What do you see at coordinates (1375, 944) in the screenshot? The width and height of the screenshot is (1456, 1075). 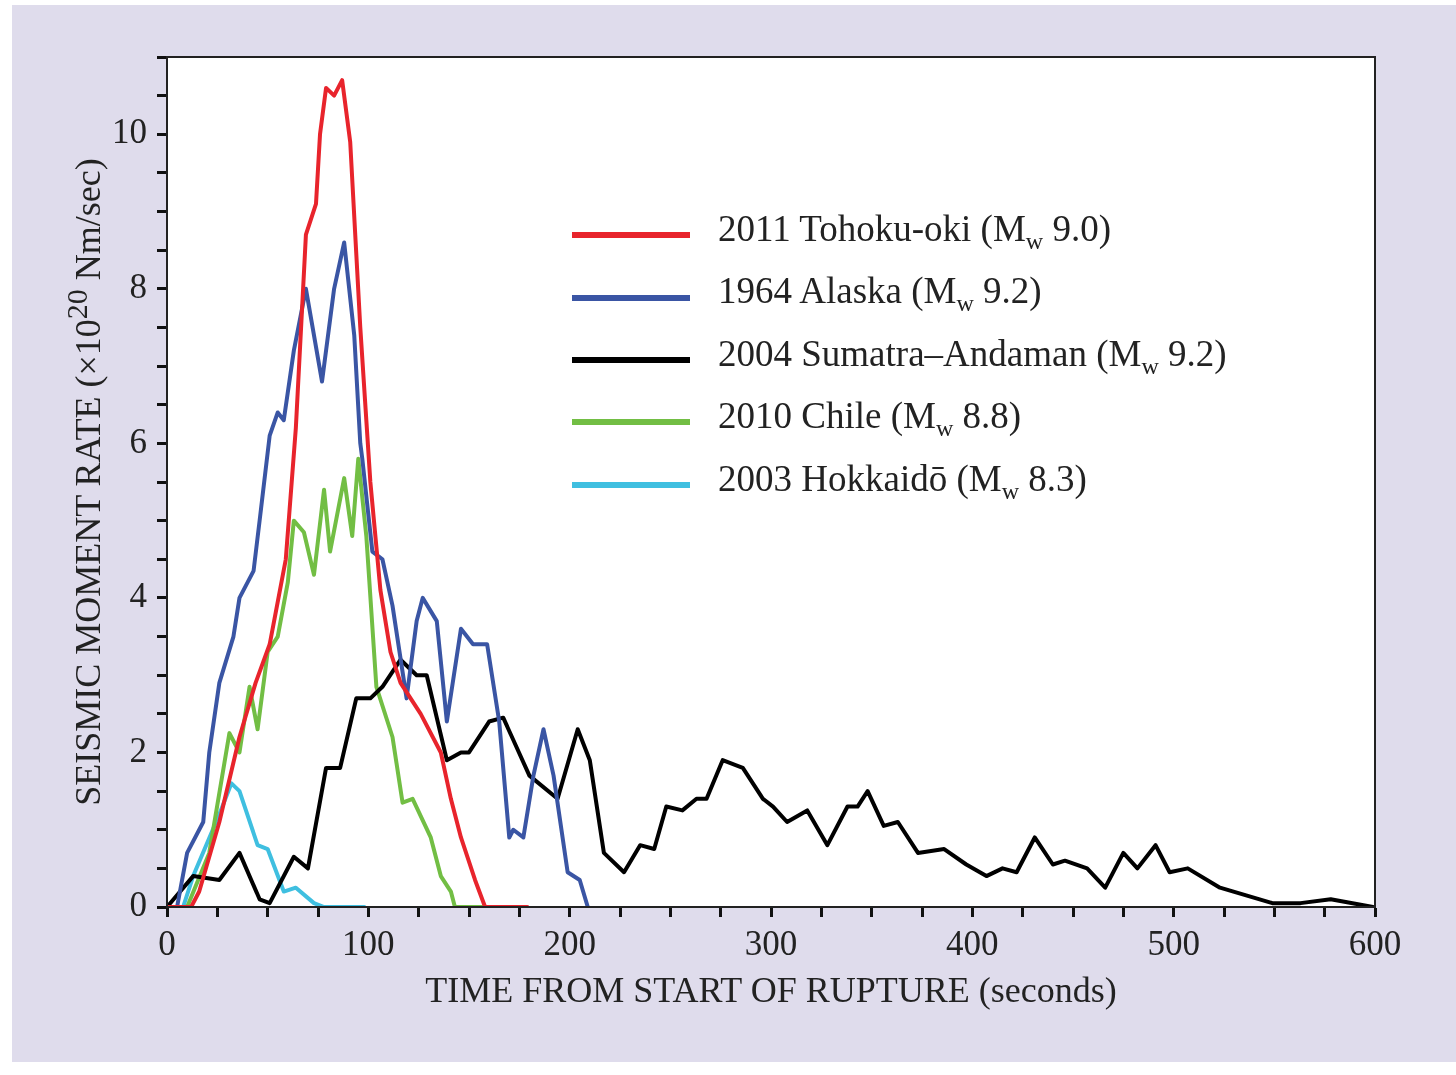 I see `x-tick-label: 600` at bounding box center [1375, 944].